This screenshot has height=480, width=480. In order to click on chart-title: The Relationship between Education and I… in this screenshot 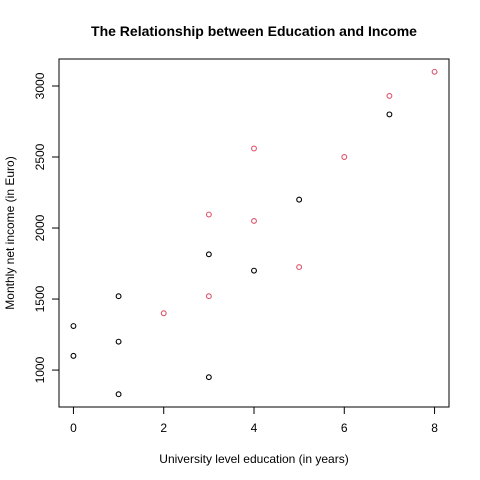, I will do `click(254, 31)`.